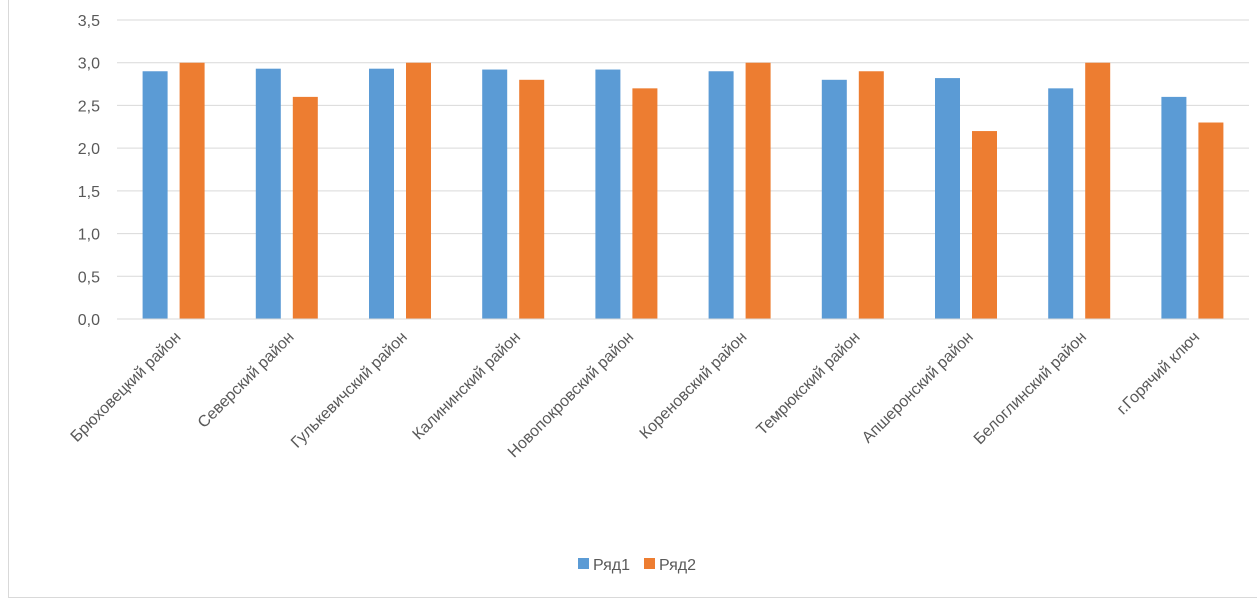 The height and width of the screenshot is (599, 1258). Describe the element at coordinates (611, 565) in the screenshot. I see `legend-label: Ряд1` at that location.